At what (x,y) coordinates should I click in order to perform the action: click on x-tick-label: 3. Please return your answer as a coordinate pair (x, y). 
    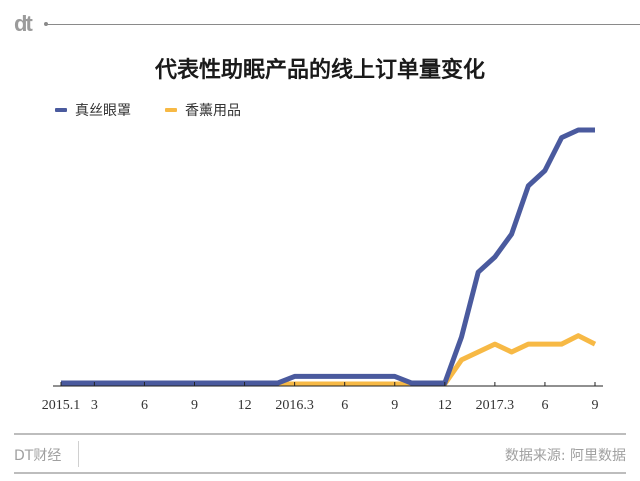
    Looking at the image, I should click on (94, 405).